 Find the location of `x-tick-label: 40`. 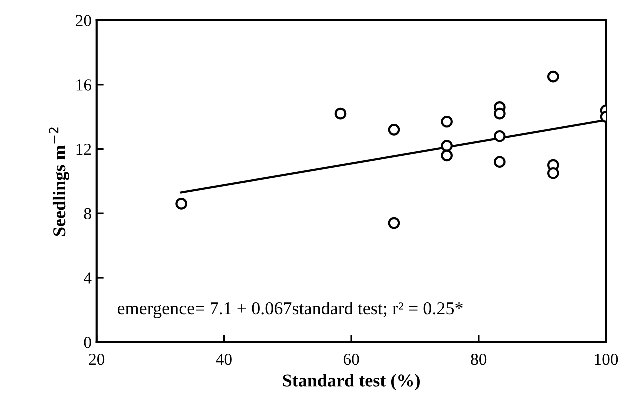

x-tick-label: 40 is located at coordinates (224, 360).